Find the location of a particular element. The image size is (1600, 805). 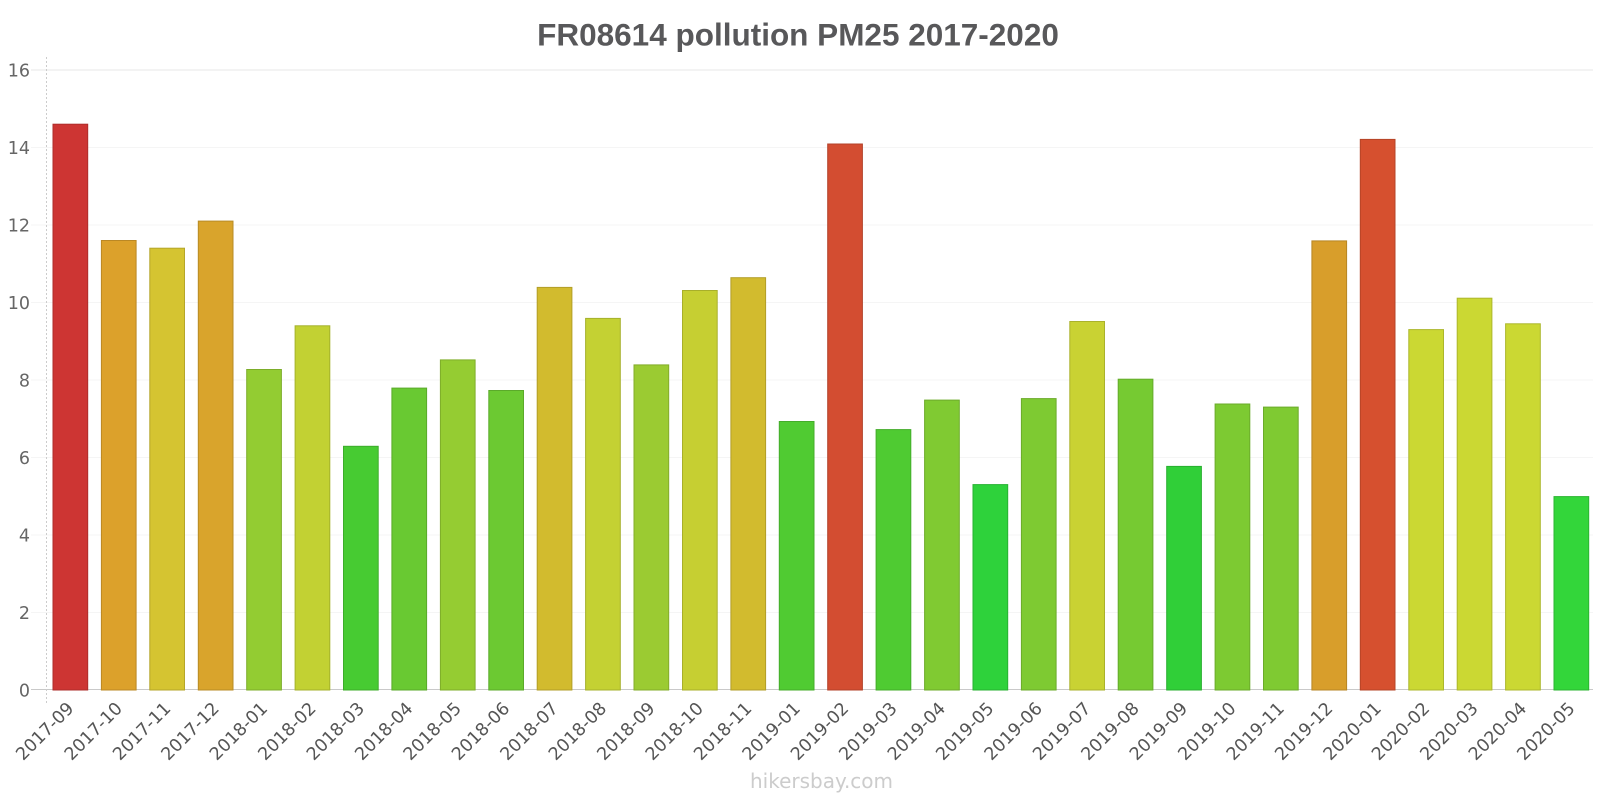

svg-text: hikersbay.com is located at coordinates (821, 781).